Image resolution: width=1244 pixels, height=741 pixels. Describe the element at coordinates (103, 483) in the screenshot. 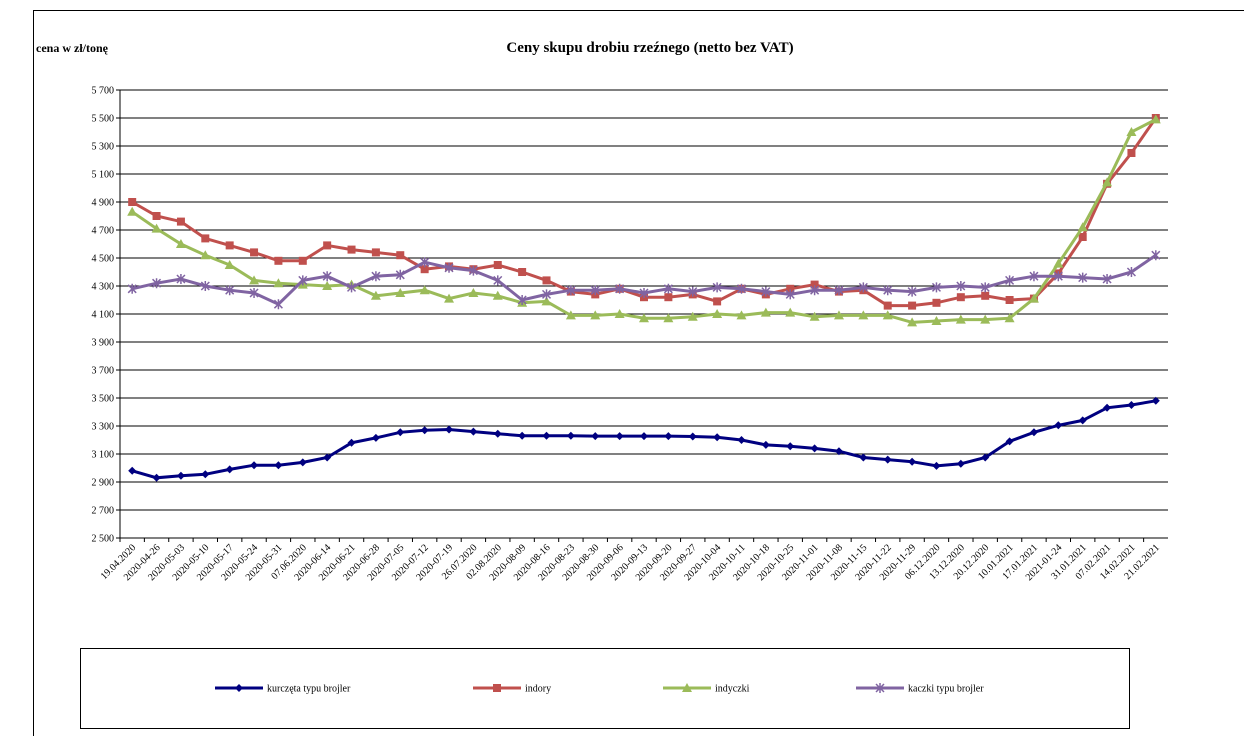

I see `y-tick-label: 2 900` at that location.